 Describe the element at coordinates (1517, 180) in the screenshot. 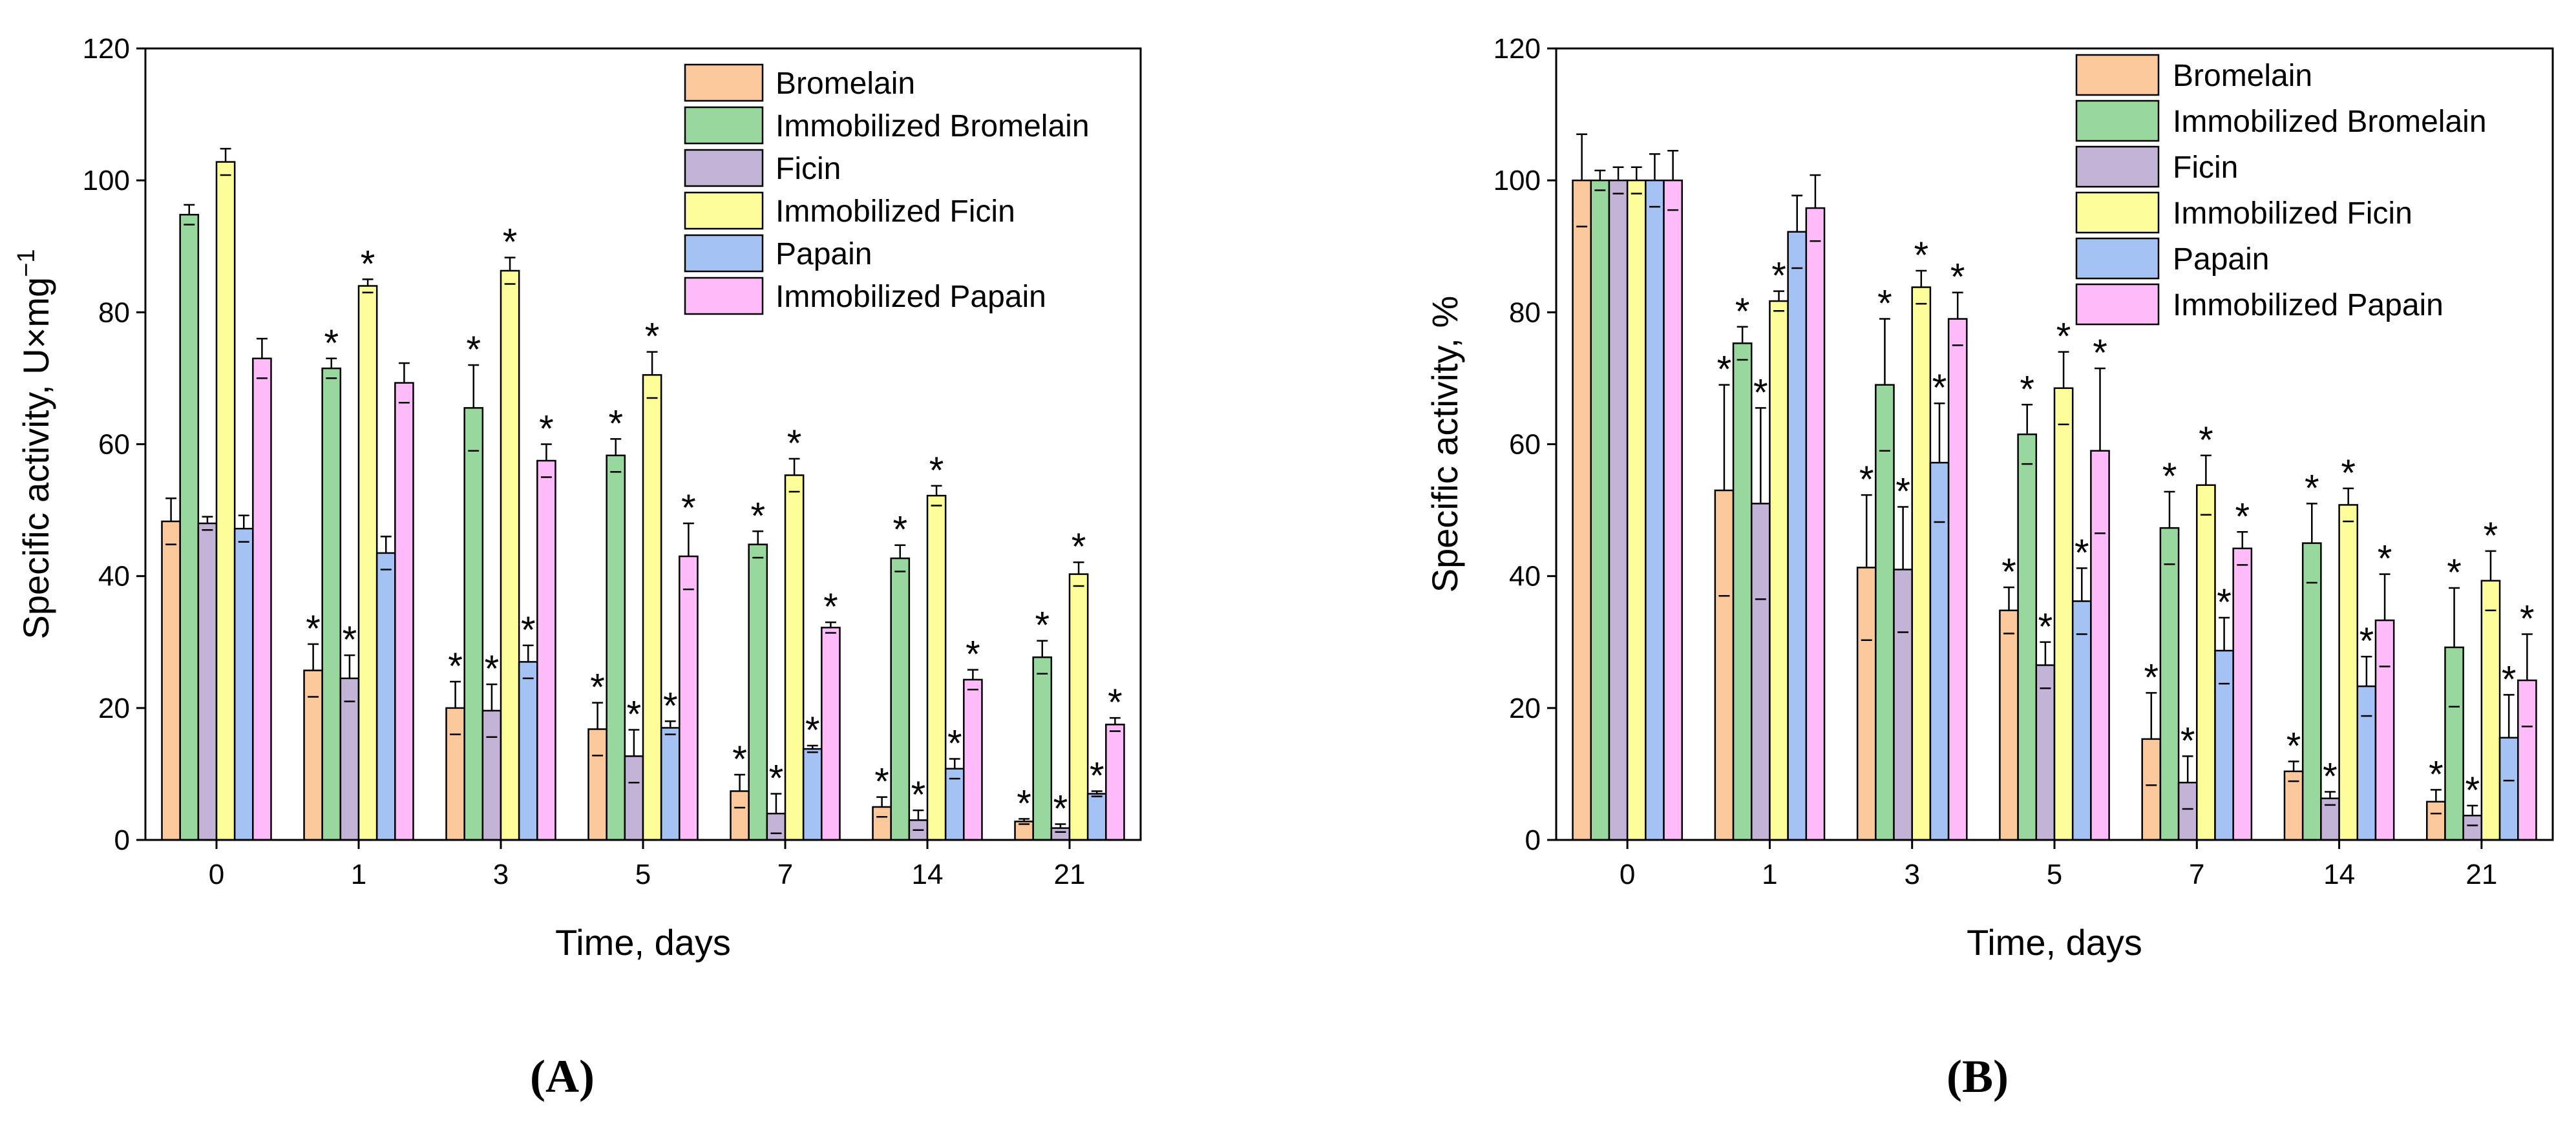

I see `y-tick-label: 100` at that location.